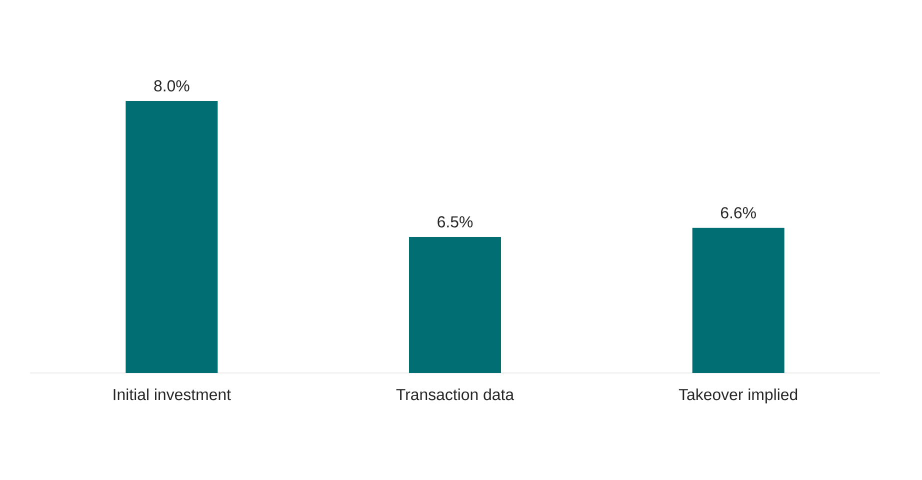 This screenshot has width=922, height=480. I want to click on data-label: 8.0%, so click(172, 86).